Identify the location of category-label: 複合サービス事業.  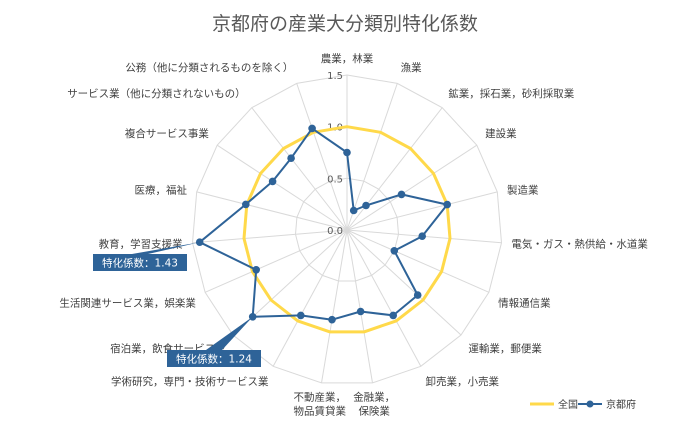
(167, 133).